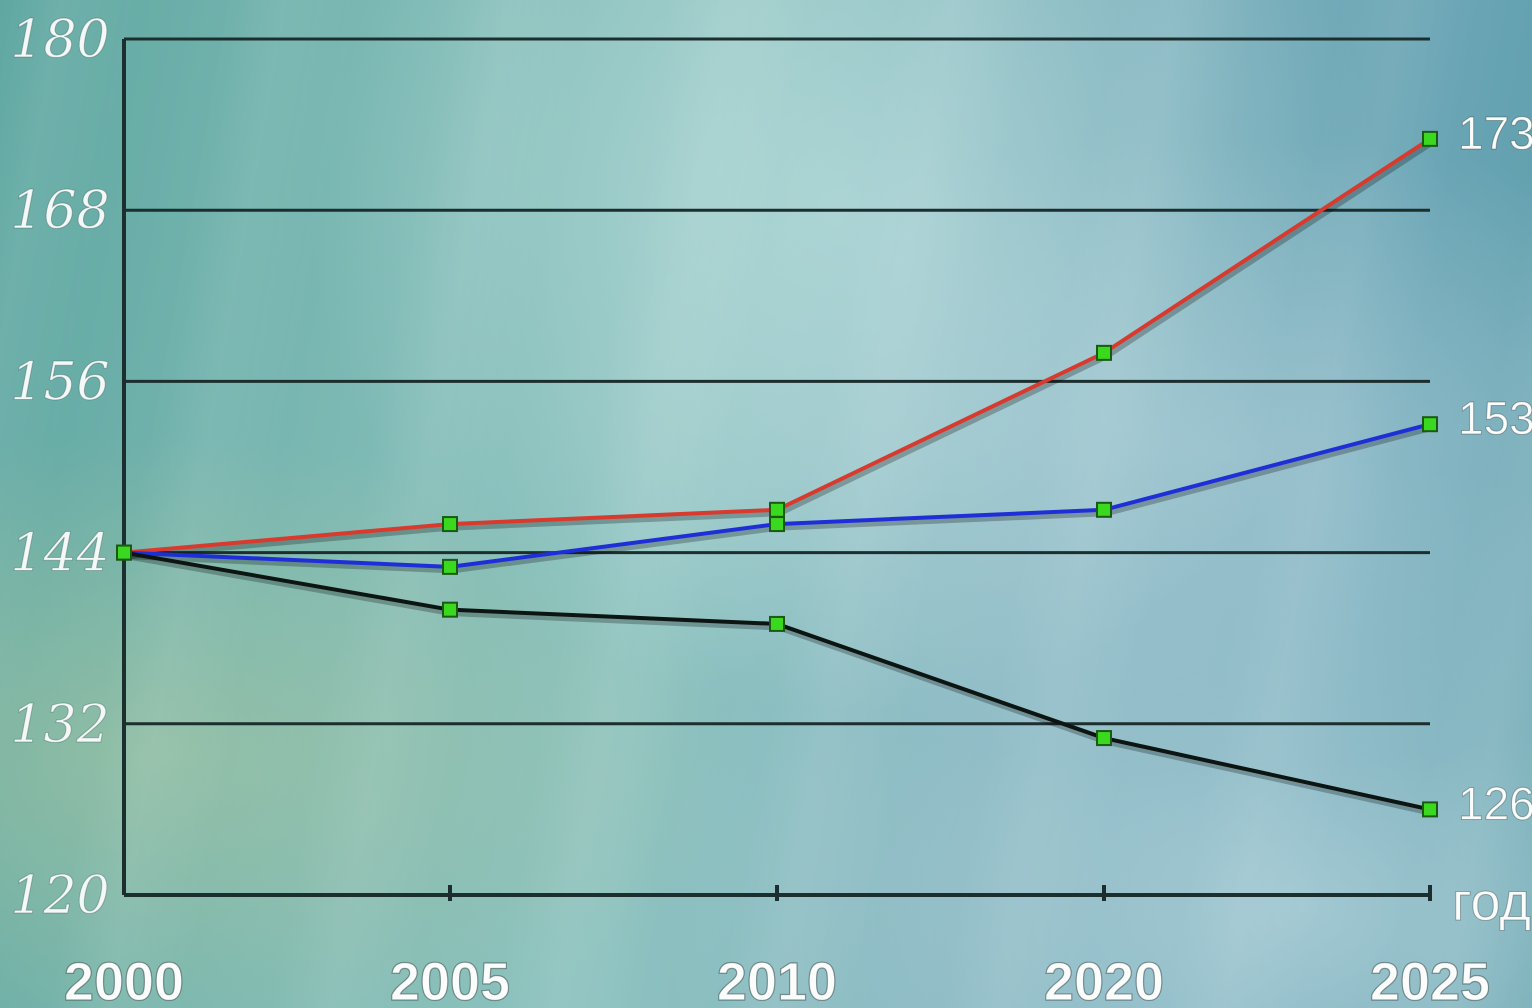 The image size is (1532, 1008). Describe the element at coordinates (59, 896) in the screenshot. I see `y-tick-label: 120` at that location.